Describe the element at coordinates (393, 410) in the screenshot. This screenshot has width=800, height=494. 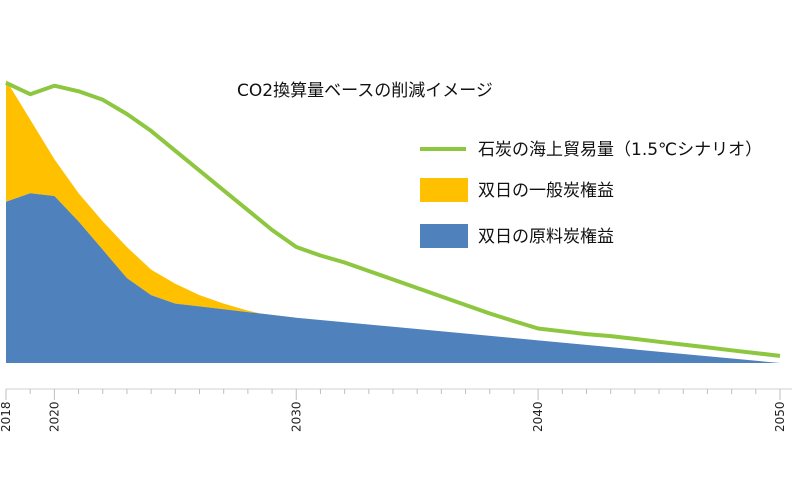
I see `x-axis-ticks: 2018 2020 2030 2040 2050` at that location.